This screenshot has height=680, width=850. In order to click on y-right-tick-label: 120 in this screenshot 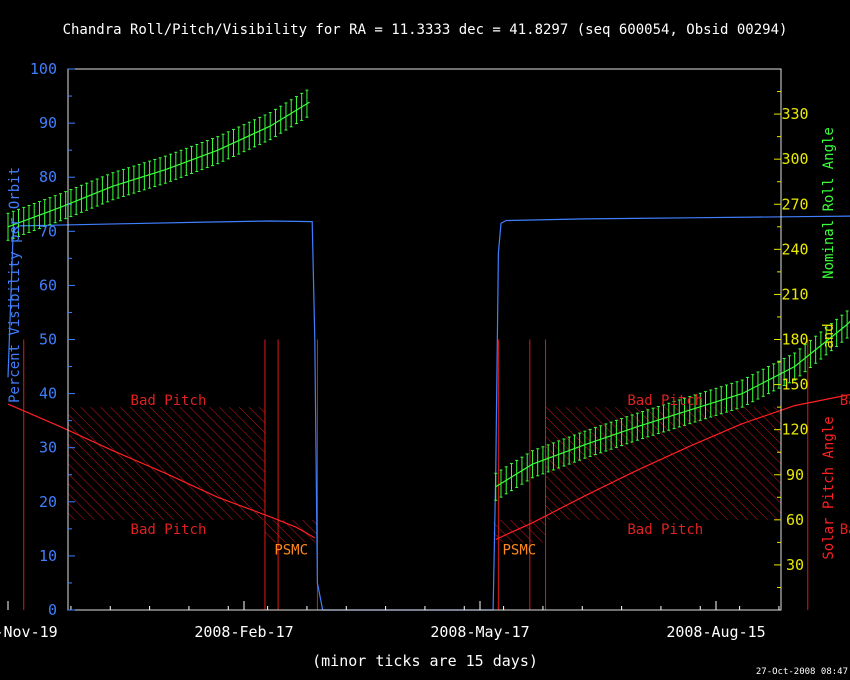, I will do `click(794, 430)`.